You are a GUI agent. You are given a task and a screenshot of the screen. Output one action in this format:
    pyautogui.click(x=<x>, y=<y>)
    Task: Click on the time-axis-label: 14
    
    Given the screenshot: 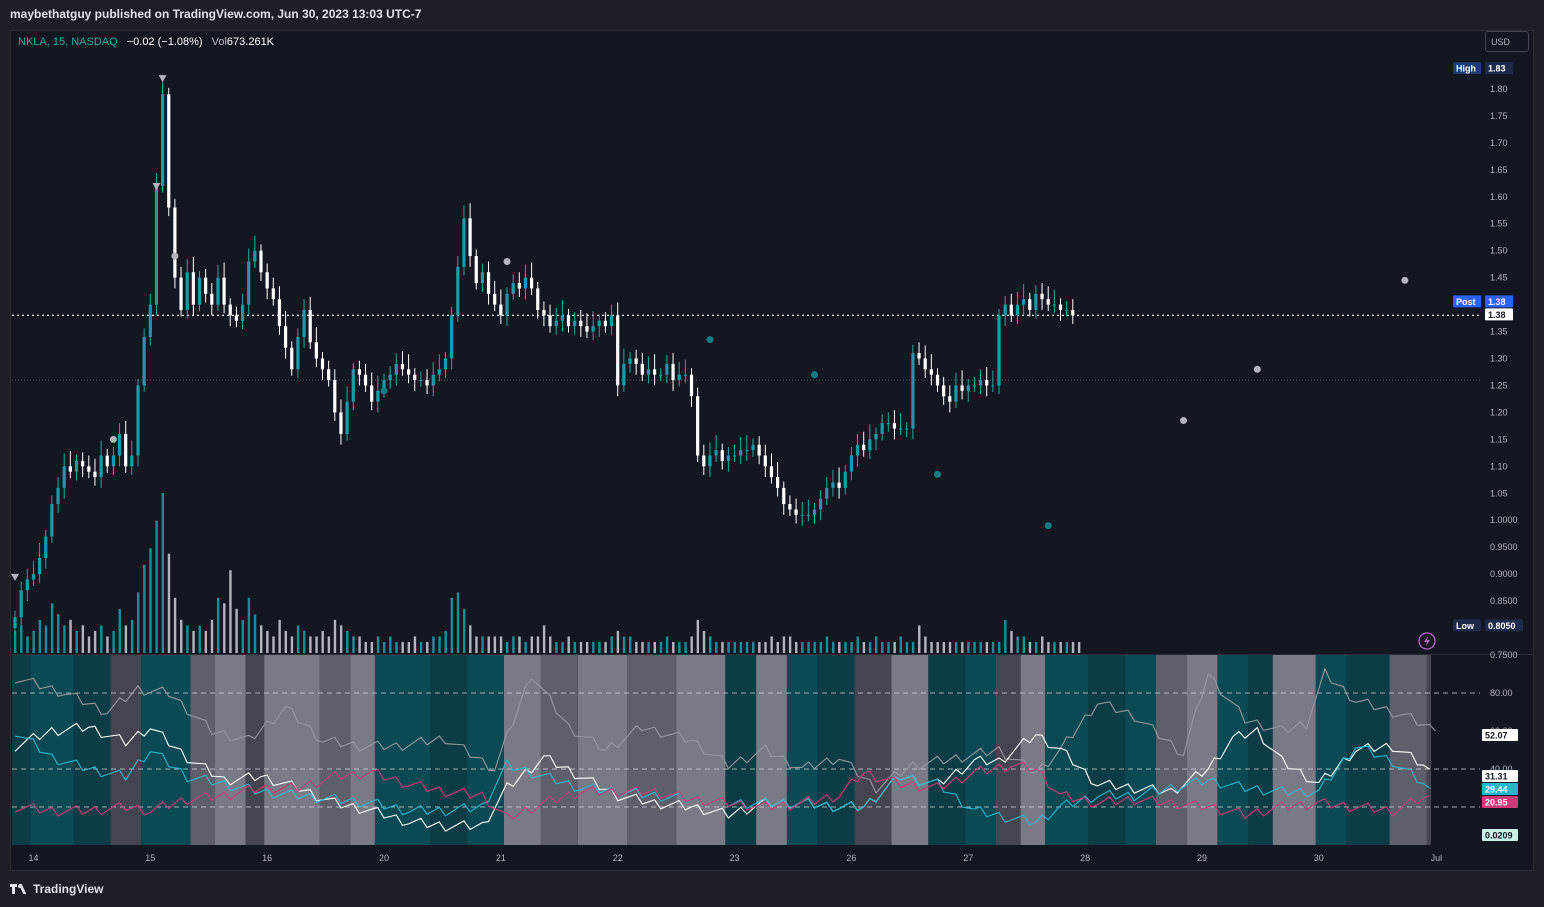 What is the action you would take?
    pyautogui.click(x=33, y=858)
    